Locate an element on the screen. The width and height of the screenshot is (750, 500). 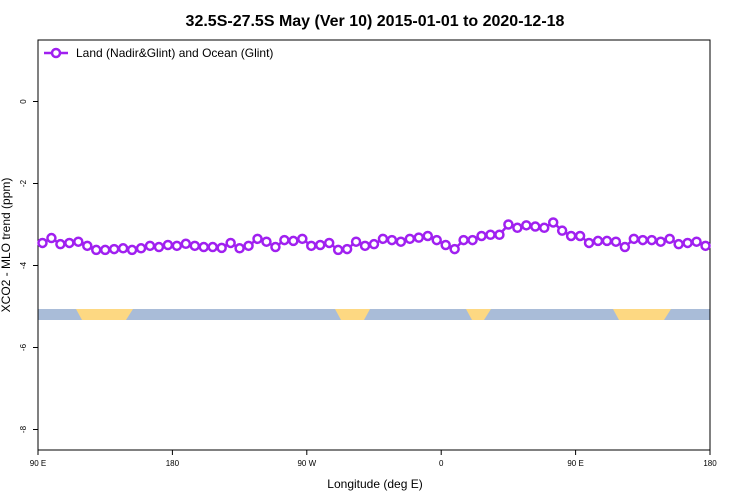
x-axis-label: Longitude (deg E) is located at coordinates (374, 484).